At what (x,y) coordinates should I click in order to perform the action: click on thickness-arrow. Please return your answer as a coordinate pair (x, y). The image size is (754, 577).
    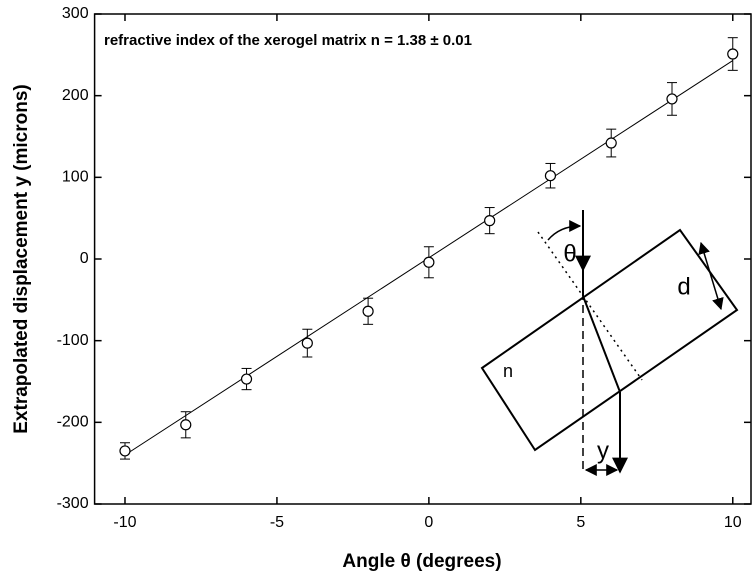
    Looking at the image, I should click on (711, 276).